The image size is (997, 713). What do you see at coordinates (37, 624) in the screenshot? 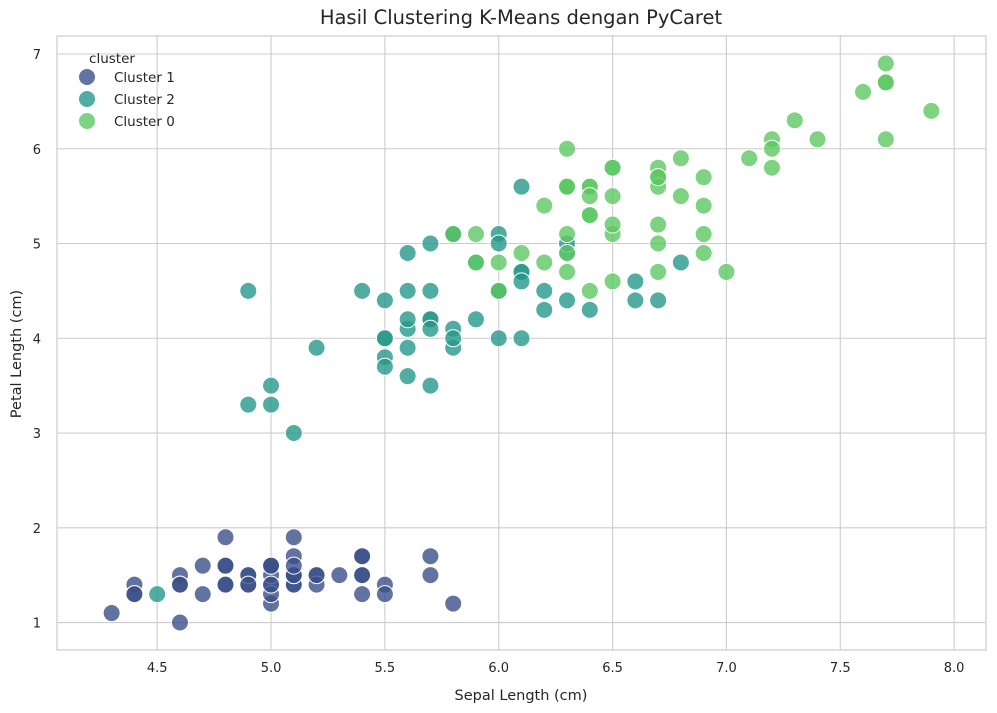
I see `y-tick-label: 1` at bounding box center [37, 624].